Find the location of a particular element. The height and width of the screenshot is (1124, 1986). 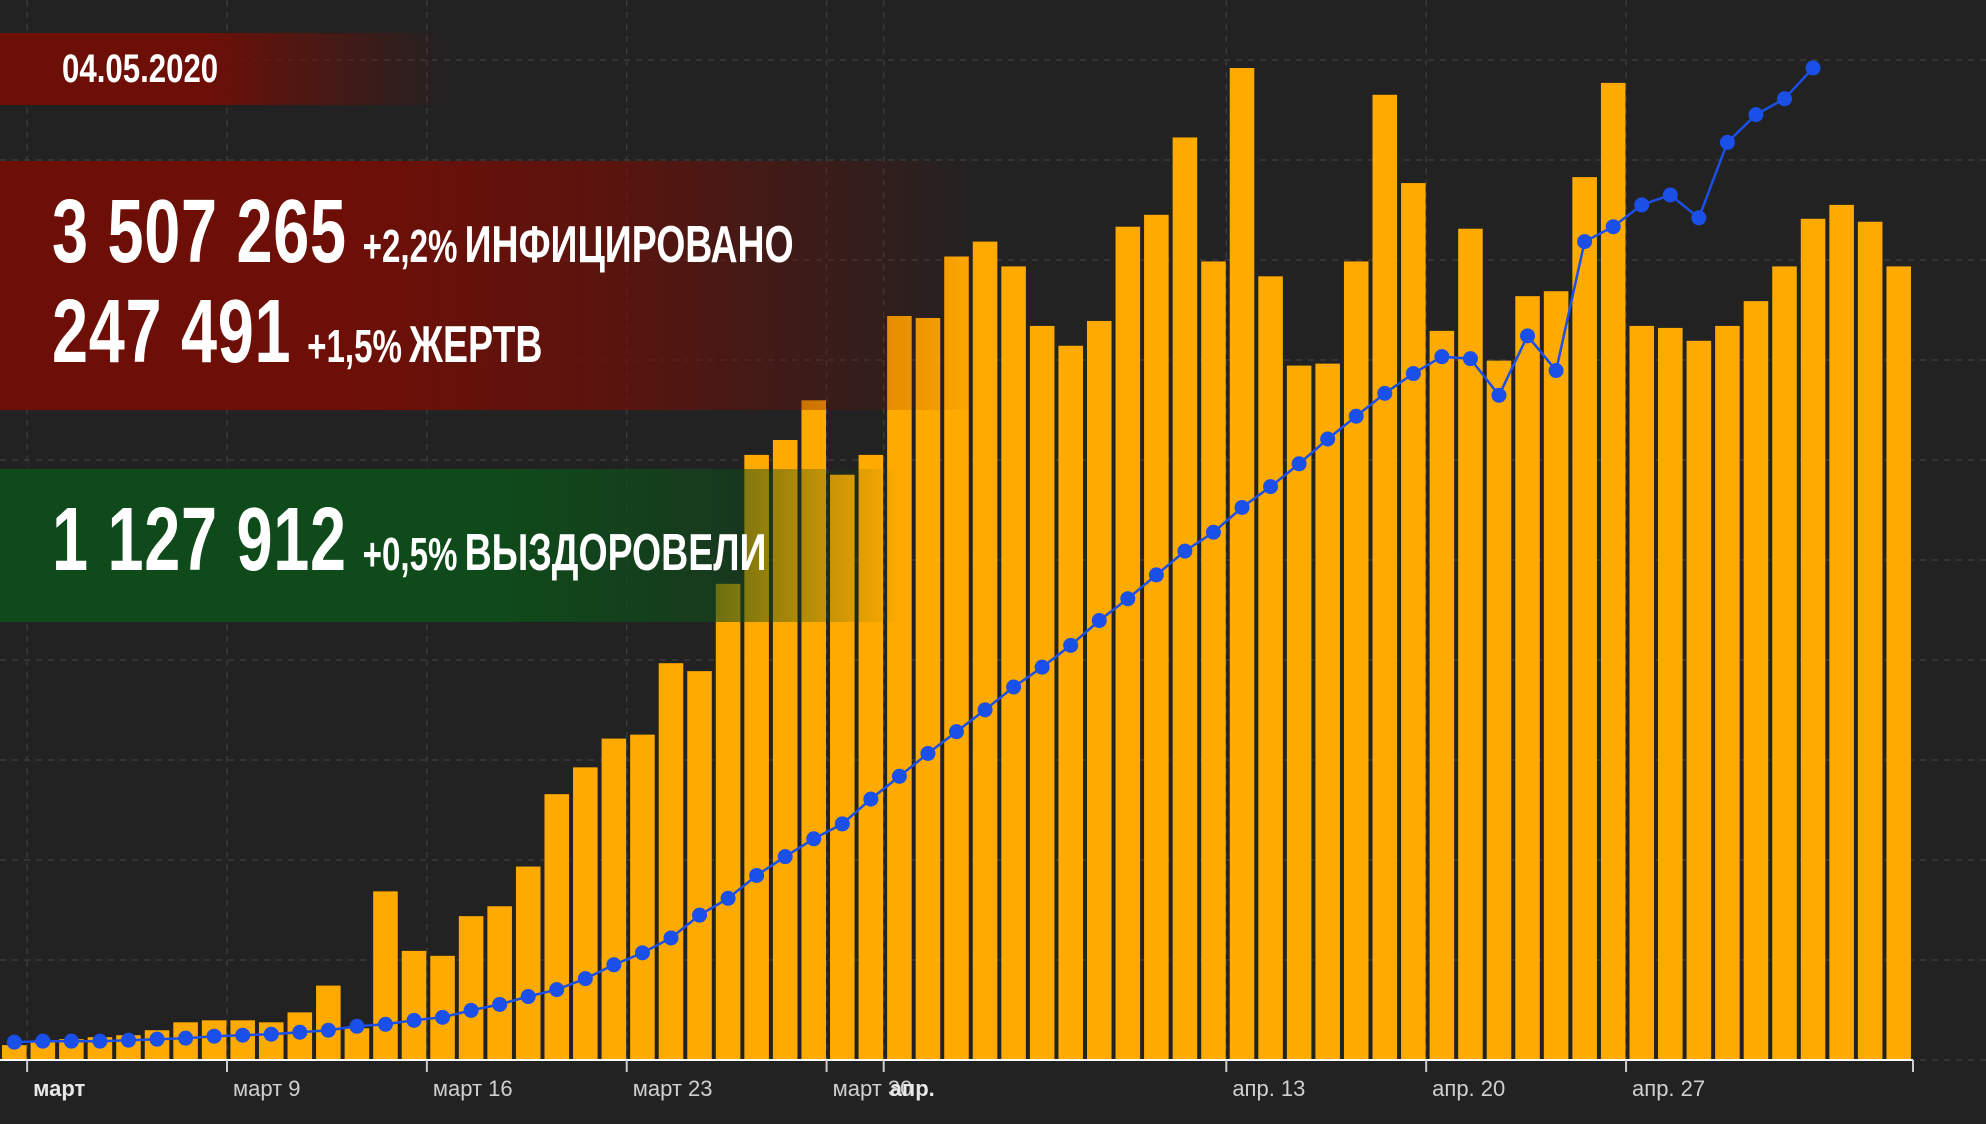

recovered-panel: 1 127 912 +0,5% ВЫЗДОРОВЕЛИ is located at coordinates (450, 545).